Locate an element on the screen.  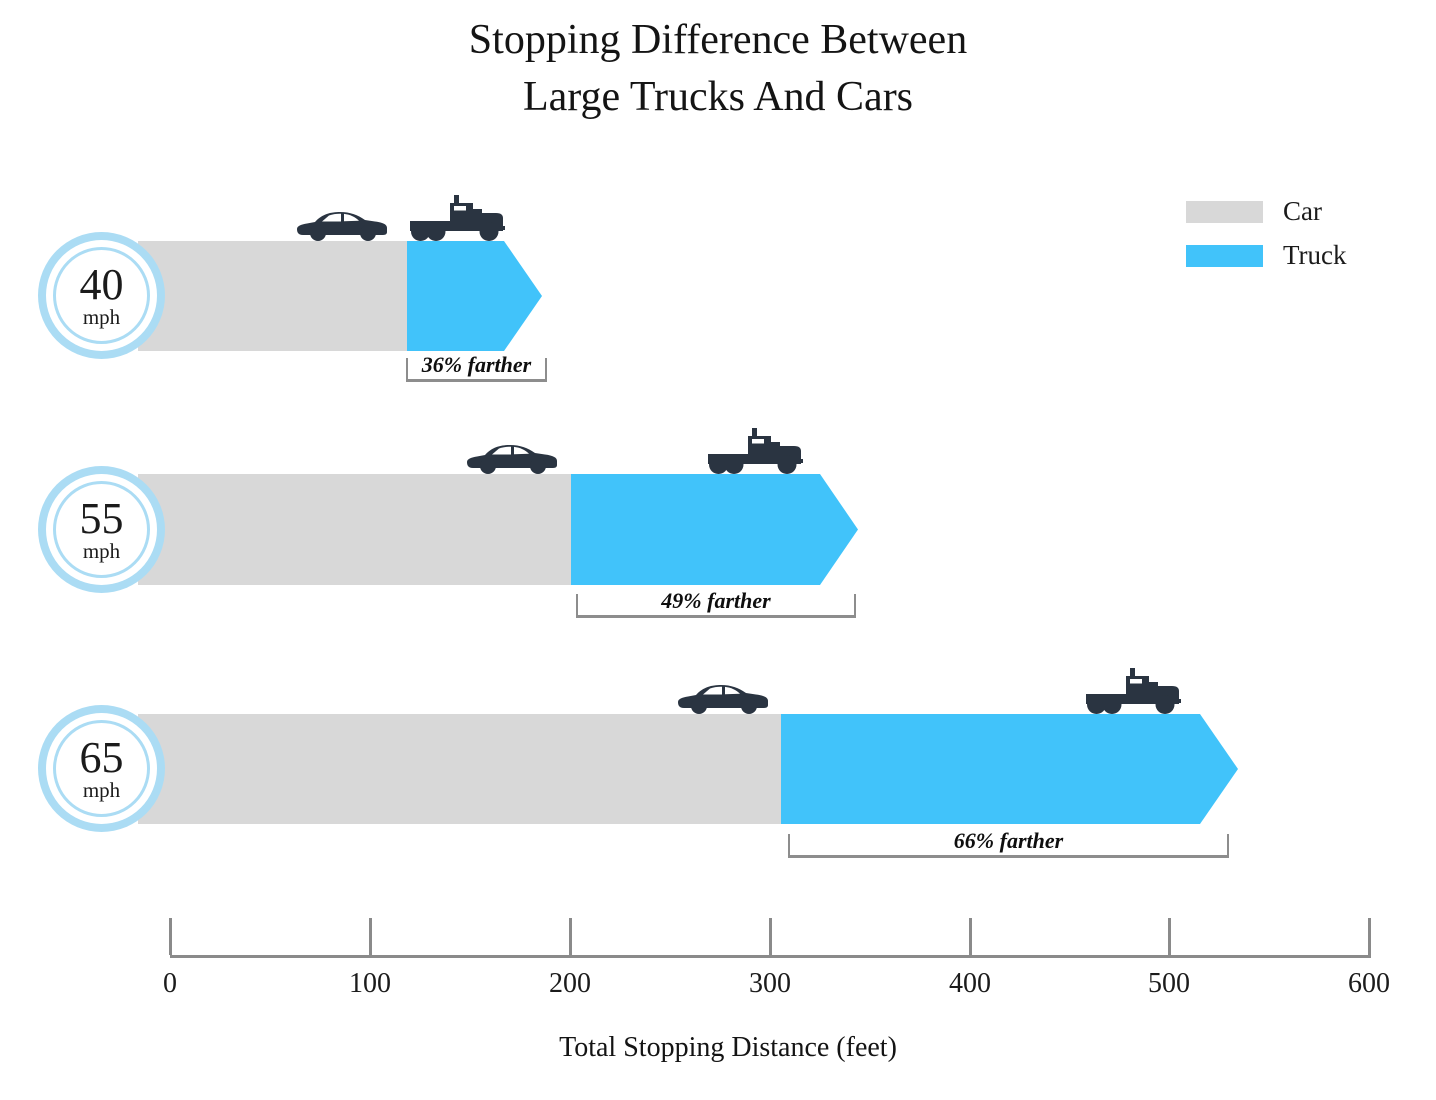
speed-badge-40: 40 mph is located at coordinates (101, 295).